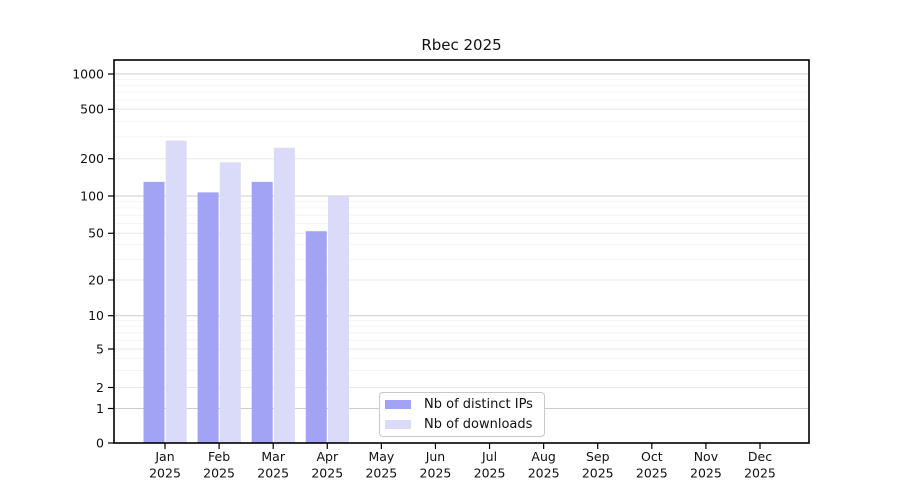 Image resolution: width=900 pixels, height=500 pixels. What do you see at coordinates (398, 404) in the screenshot?
I see `distinct-ips-swatch` at bounding box center [398, 404].